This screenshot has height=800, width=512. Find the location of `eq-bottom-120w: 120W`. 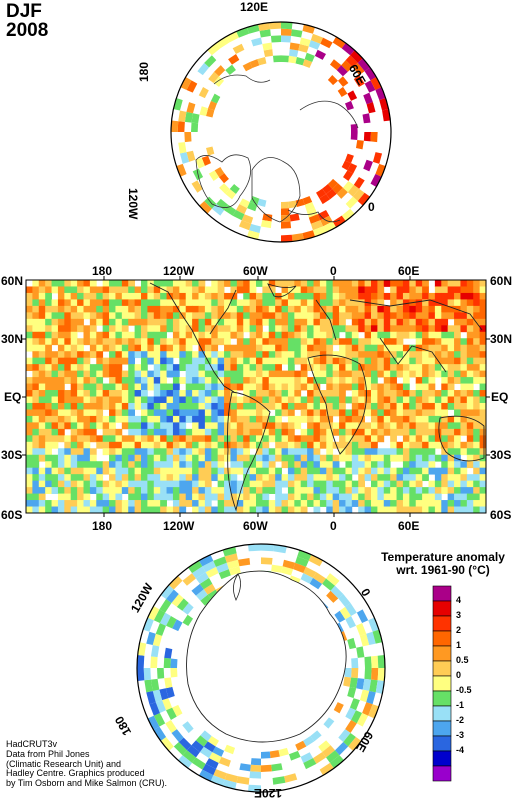

eq-bottom-120w: 120W is located at coordinates (179, 526).